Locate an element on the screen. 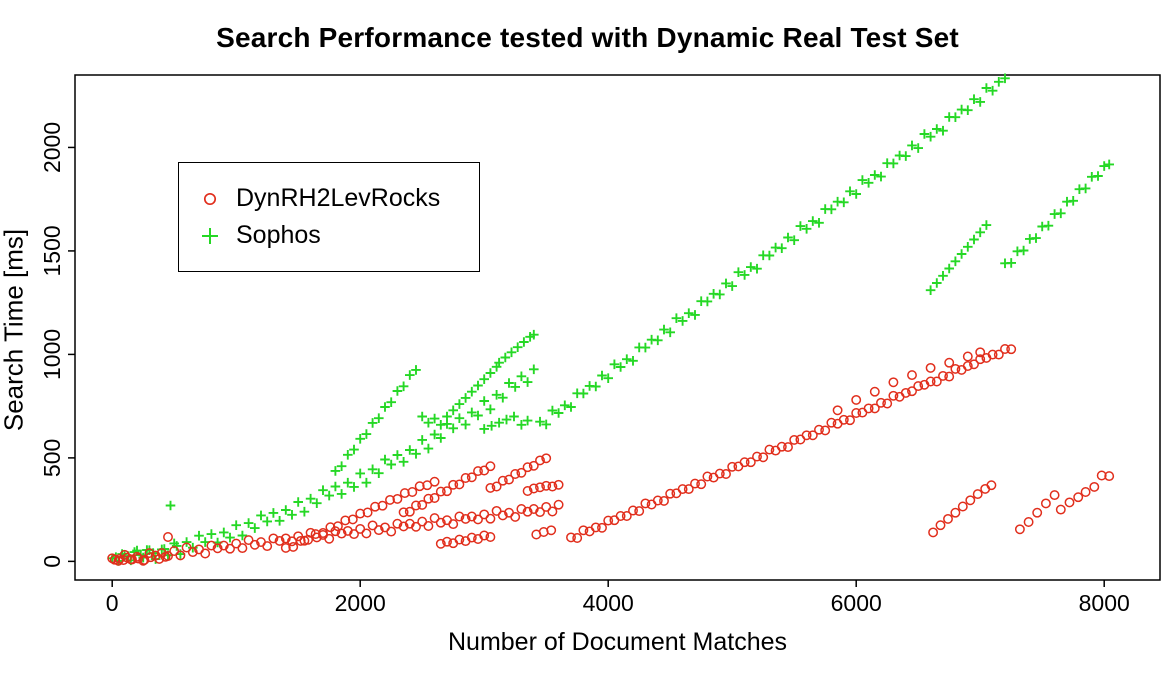 This screenshot has width=1173, height=680. x-tick-label: 6000 is located at coordinates (856, 603).